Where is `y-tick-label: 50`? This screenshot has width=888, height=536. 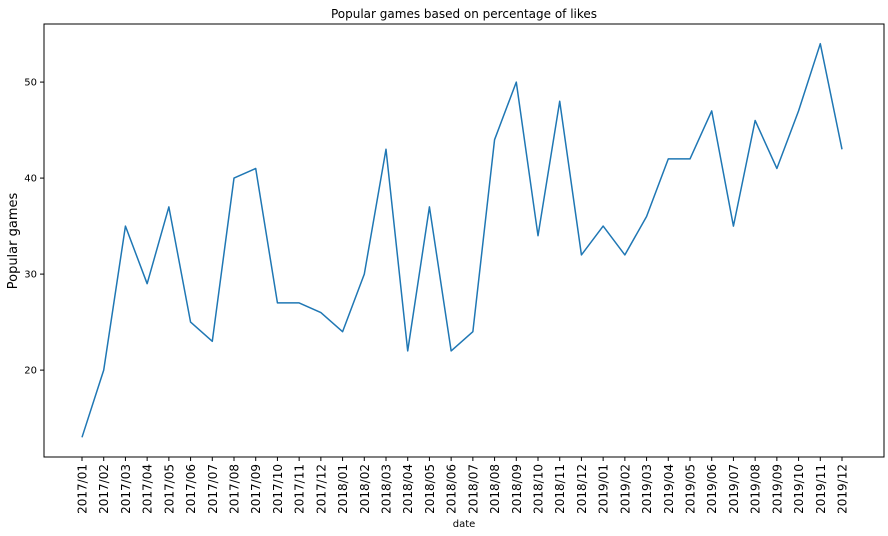
y-tick-label: 50 is located at coordinates (30, 83).